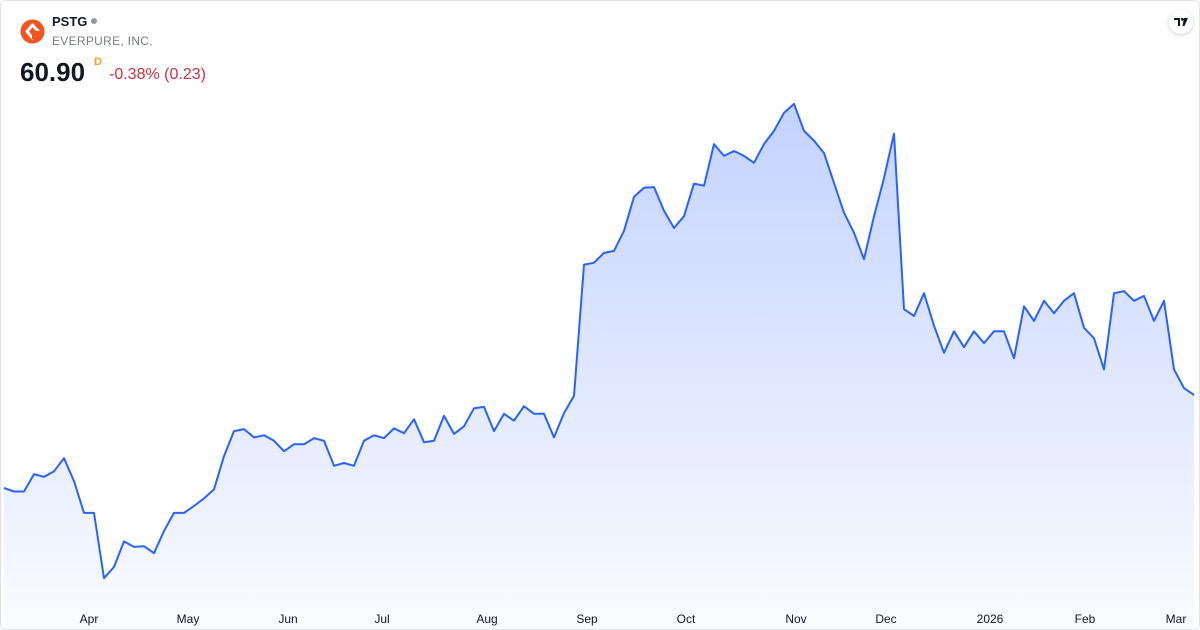 Image resolution: width=1200 pixels, height=630 pixels. Describe the element at coordinates (686, 619) in the screenshot. I see `x-tick-label: Oct` at that location.